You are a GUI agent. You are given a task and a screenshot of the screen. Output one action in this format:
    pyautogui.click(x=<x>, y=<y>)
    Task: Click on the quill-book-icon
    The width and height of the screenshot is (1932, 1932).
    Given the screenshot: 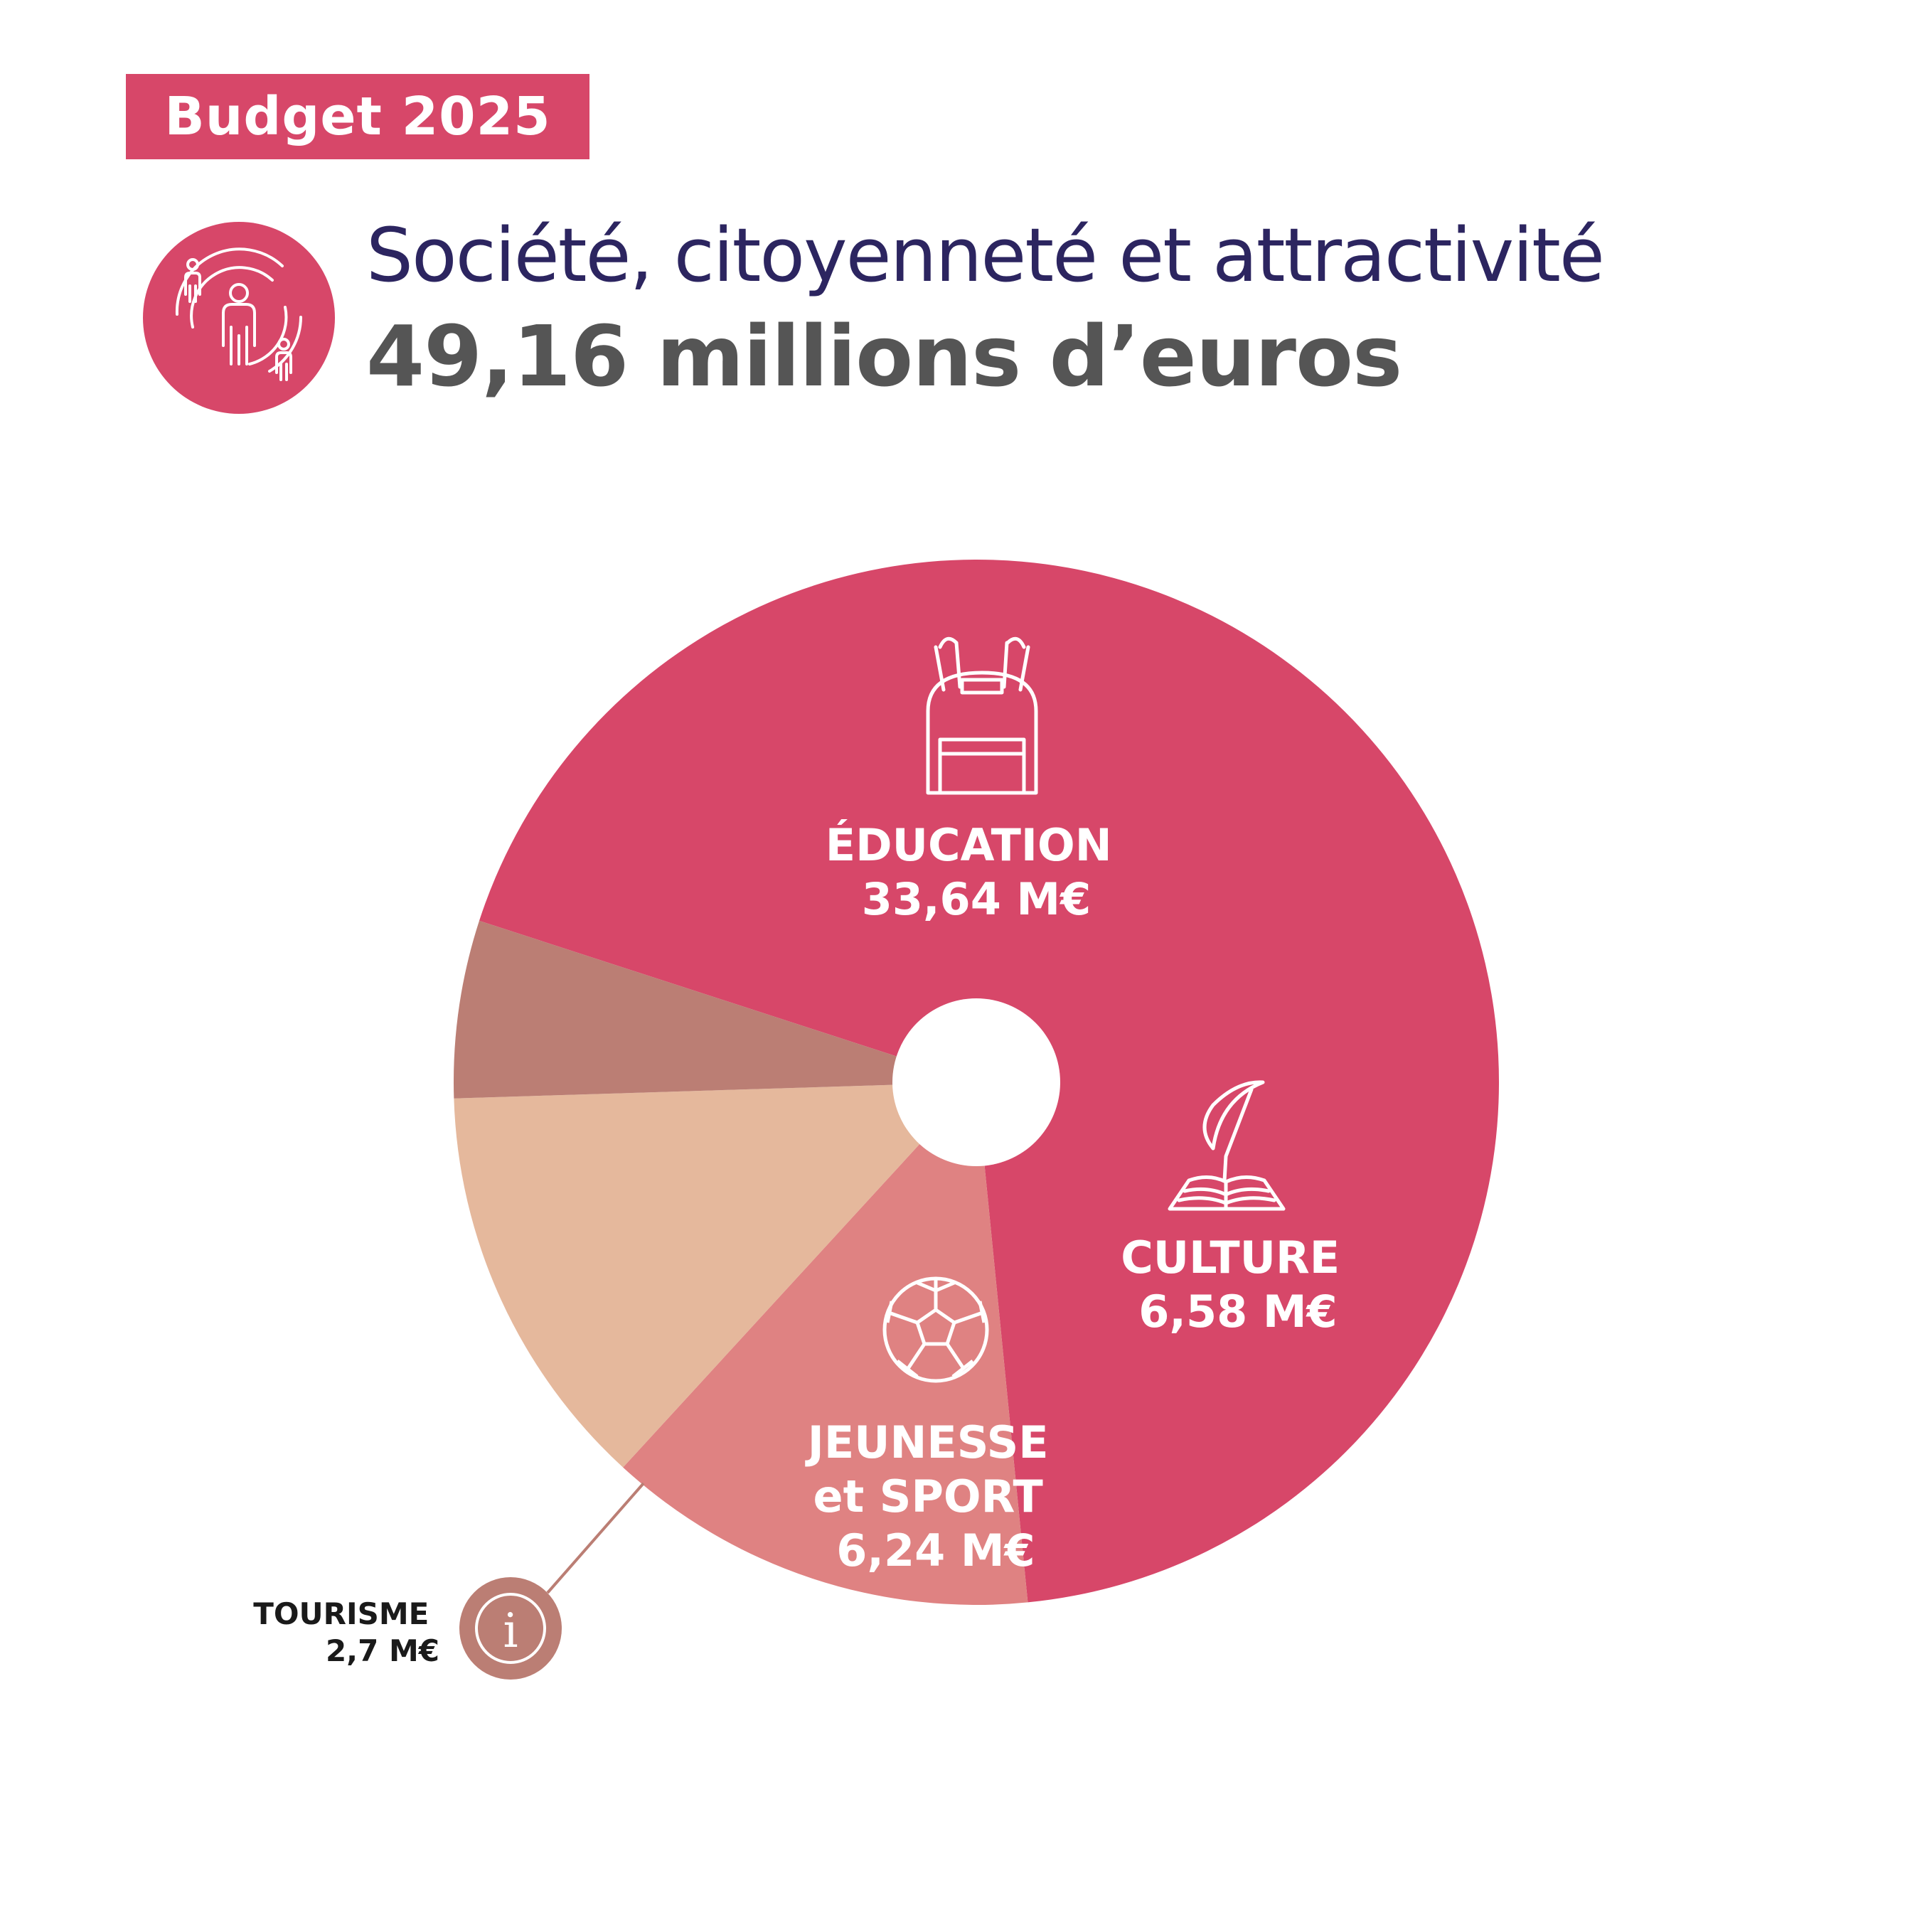 What is the action you would take?
    pyautogui.click(x=1227, y=1145)
    